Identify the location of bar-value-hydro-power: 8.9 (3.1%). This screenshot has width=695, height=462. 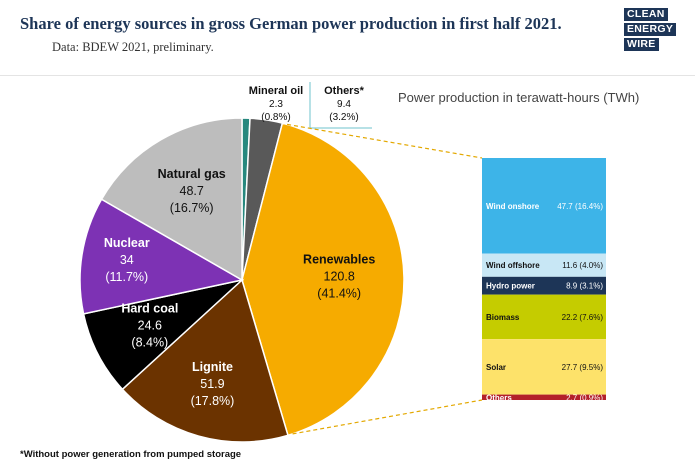
(584, 286).